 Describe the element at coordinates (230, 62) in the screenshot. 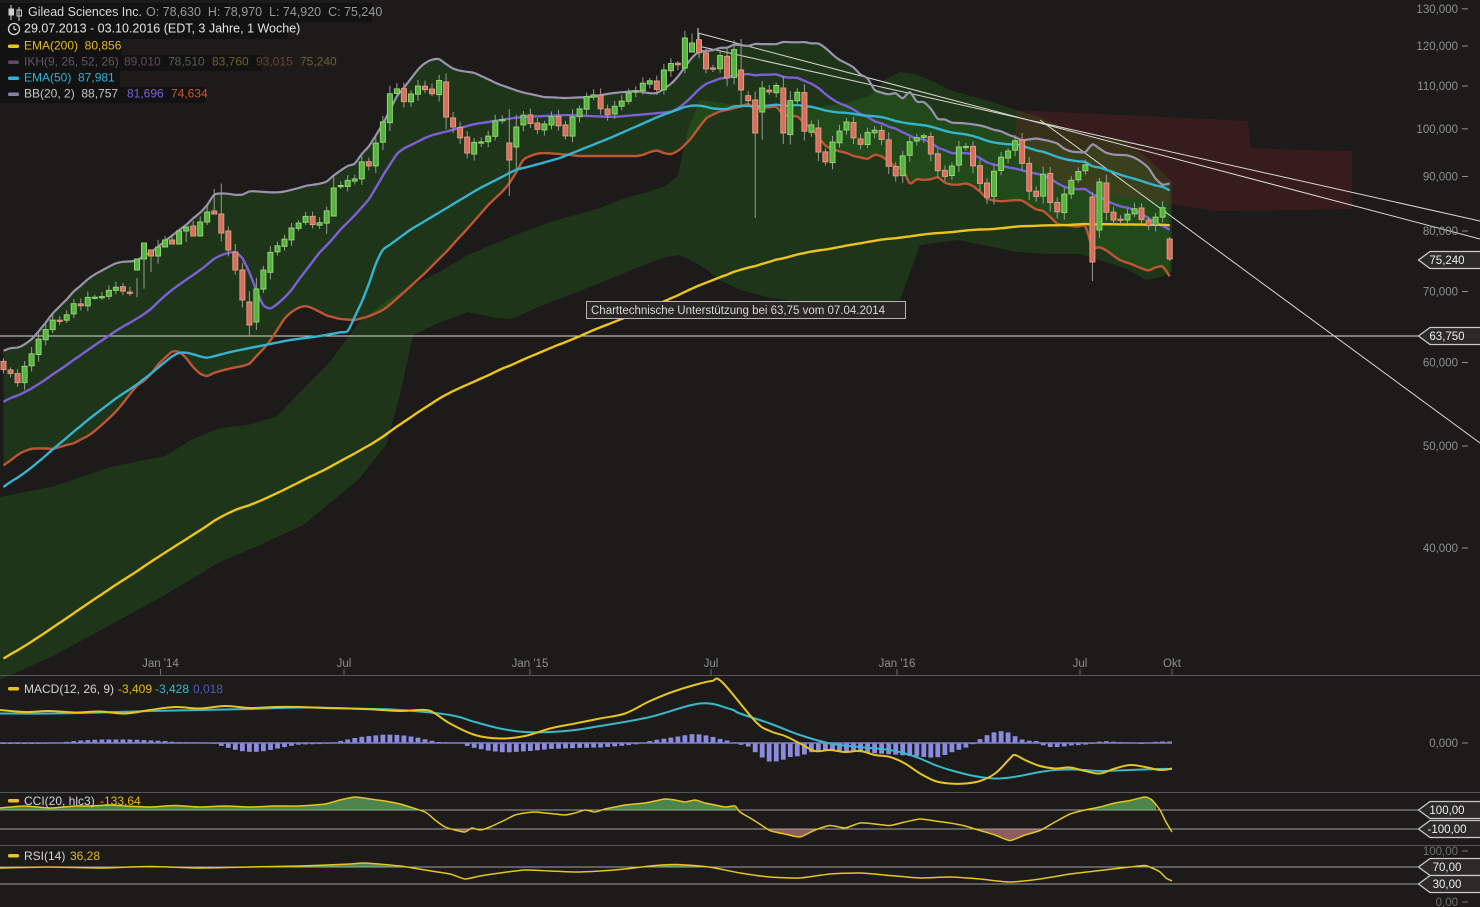

I see `svg-text: 83,760` at that location.